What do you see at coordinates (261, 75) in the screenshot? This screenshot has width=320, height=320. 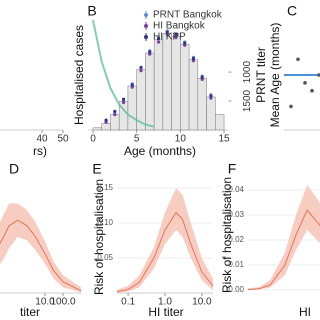 I see `y2-axis-label: PRNT titer` at bounding box center [261, 75].